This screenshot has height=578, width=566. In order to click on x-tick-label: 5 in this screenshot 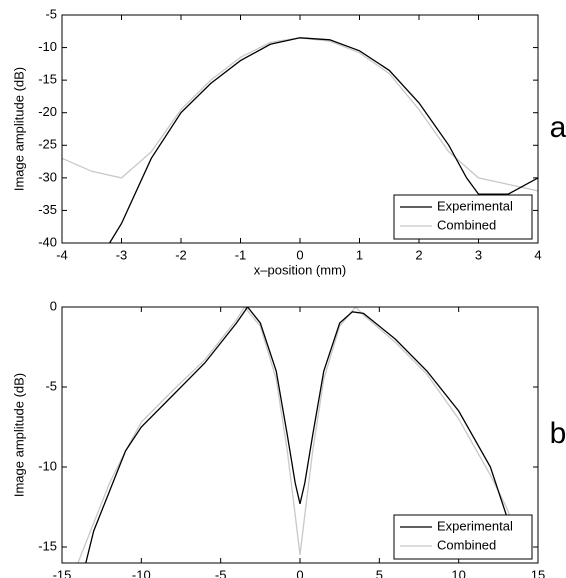, I will do `click(379, 572)`.